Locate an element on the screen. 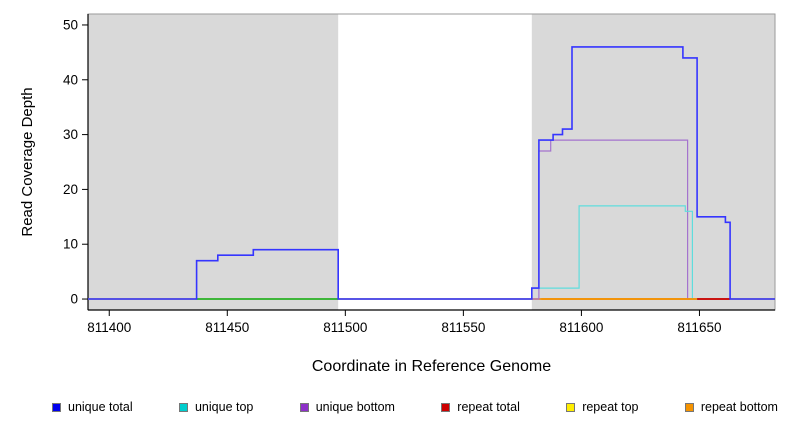 Image resolution: width=792 pixels, height=432 pixels. legend-label: unique total is located at coordinates (100, 407).